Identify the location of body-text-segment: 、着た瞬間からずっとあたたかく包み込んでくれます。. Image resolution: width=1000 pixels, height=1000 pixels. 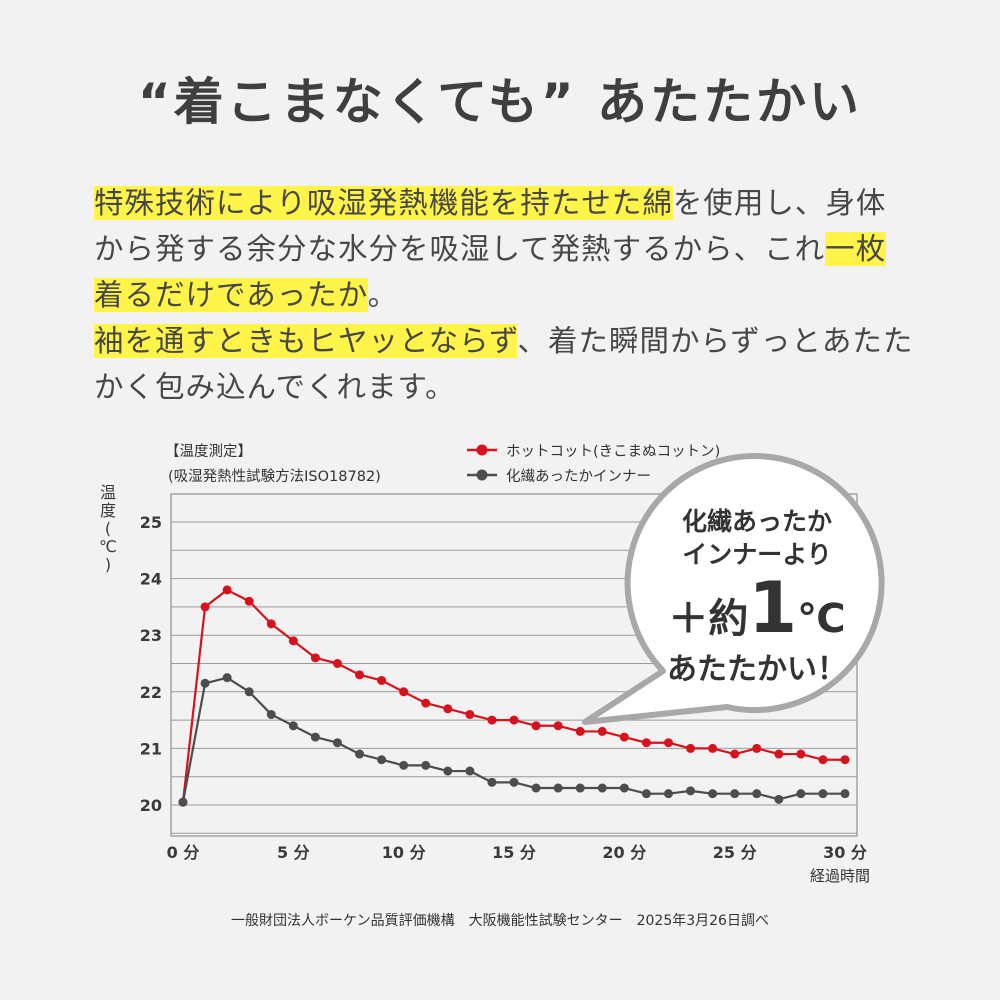
(504, 364).